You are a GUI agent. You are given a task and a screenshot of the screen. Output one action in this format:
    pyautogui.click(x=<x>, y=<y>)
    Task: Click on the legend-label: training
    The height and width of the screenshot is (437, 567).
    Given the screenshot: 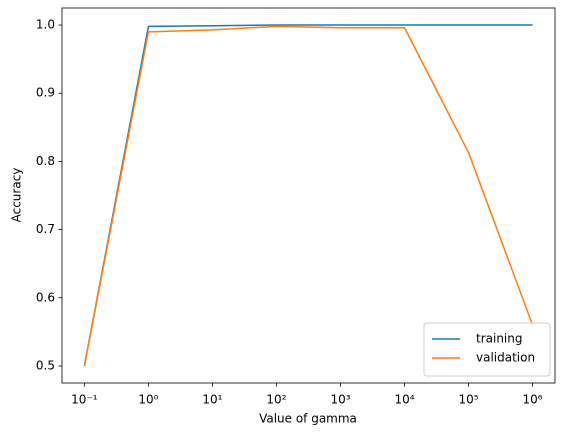 What is the action you would take?
    pyautogui.click(x=499, y=339)
    